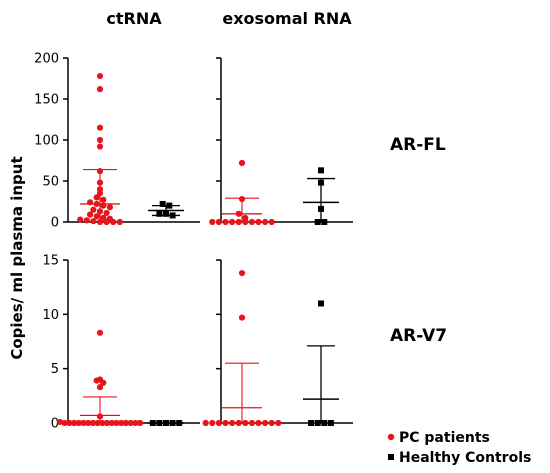 The width and height of the screenshot is (550, 473). I want to click on y-tick-label: 50, so click(50, 182).